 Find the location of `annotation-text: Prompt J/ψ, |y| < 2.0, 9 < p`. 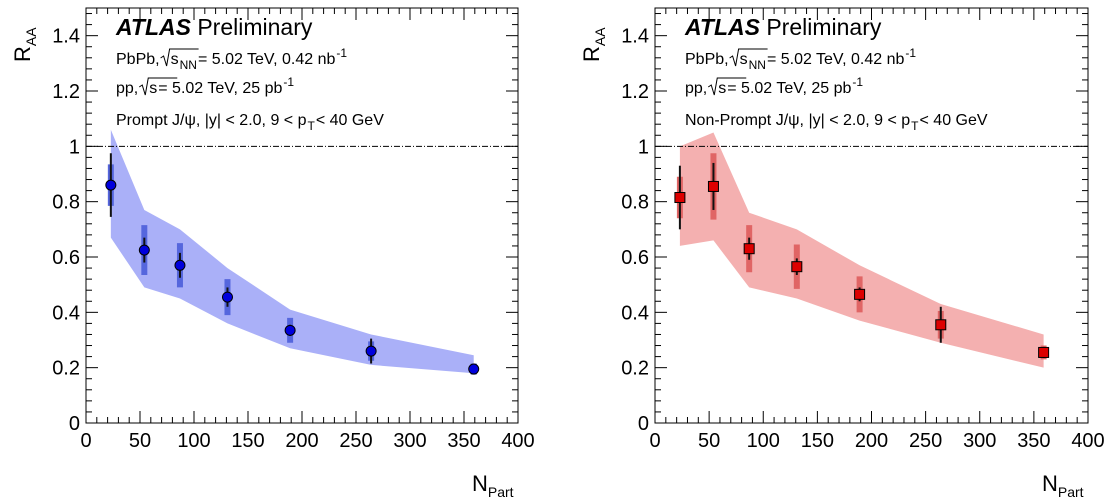

annotation-text: Prompt J/ψ, |y| < 2.0, 9 < p is located at coordinates (211, 120).